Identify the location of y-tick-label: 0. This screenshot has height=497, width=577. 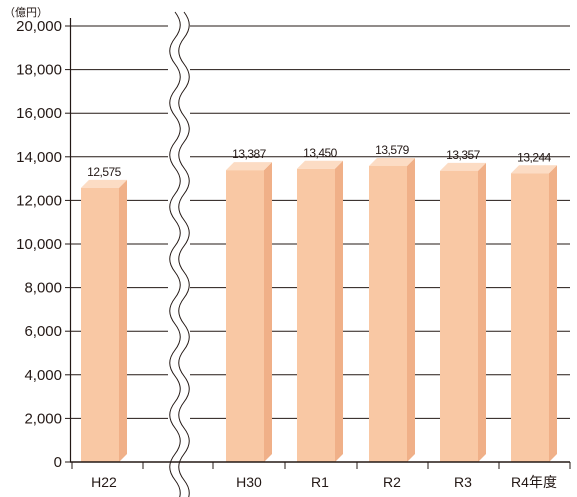
(58, 462).